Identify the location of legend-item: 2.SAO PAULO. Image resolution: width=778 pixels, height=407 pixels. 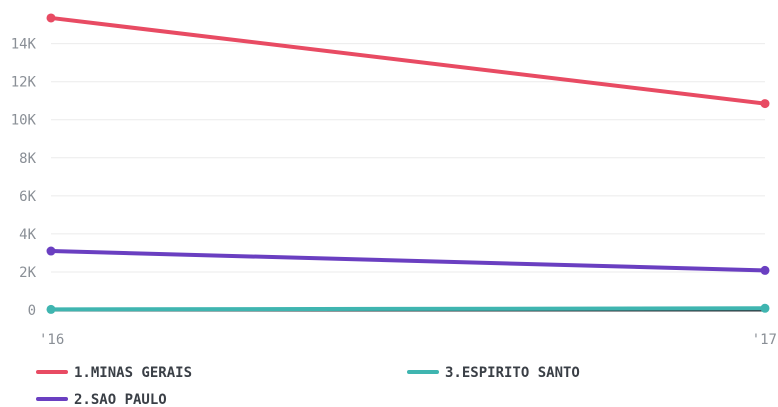
(101, 399).